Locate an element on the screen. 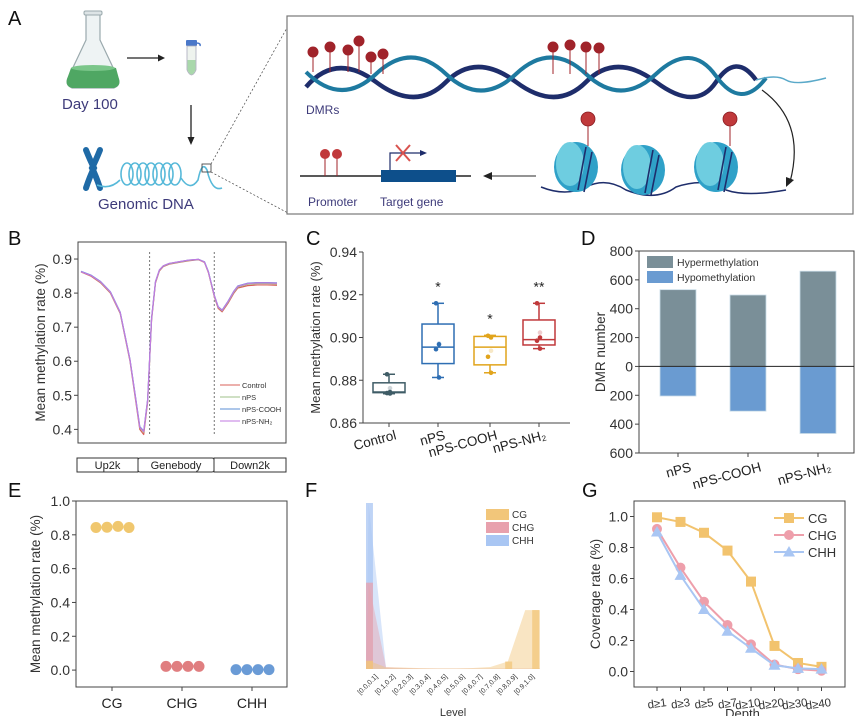  y-tick-label: 0.0 is located at coordinates (61, 670).